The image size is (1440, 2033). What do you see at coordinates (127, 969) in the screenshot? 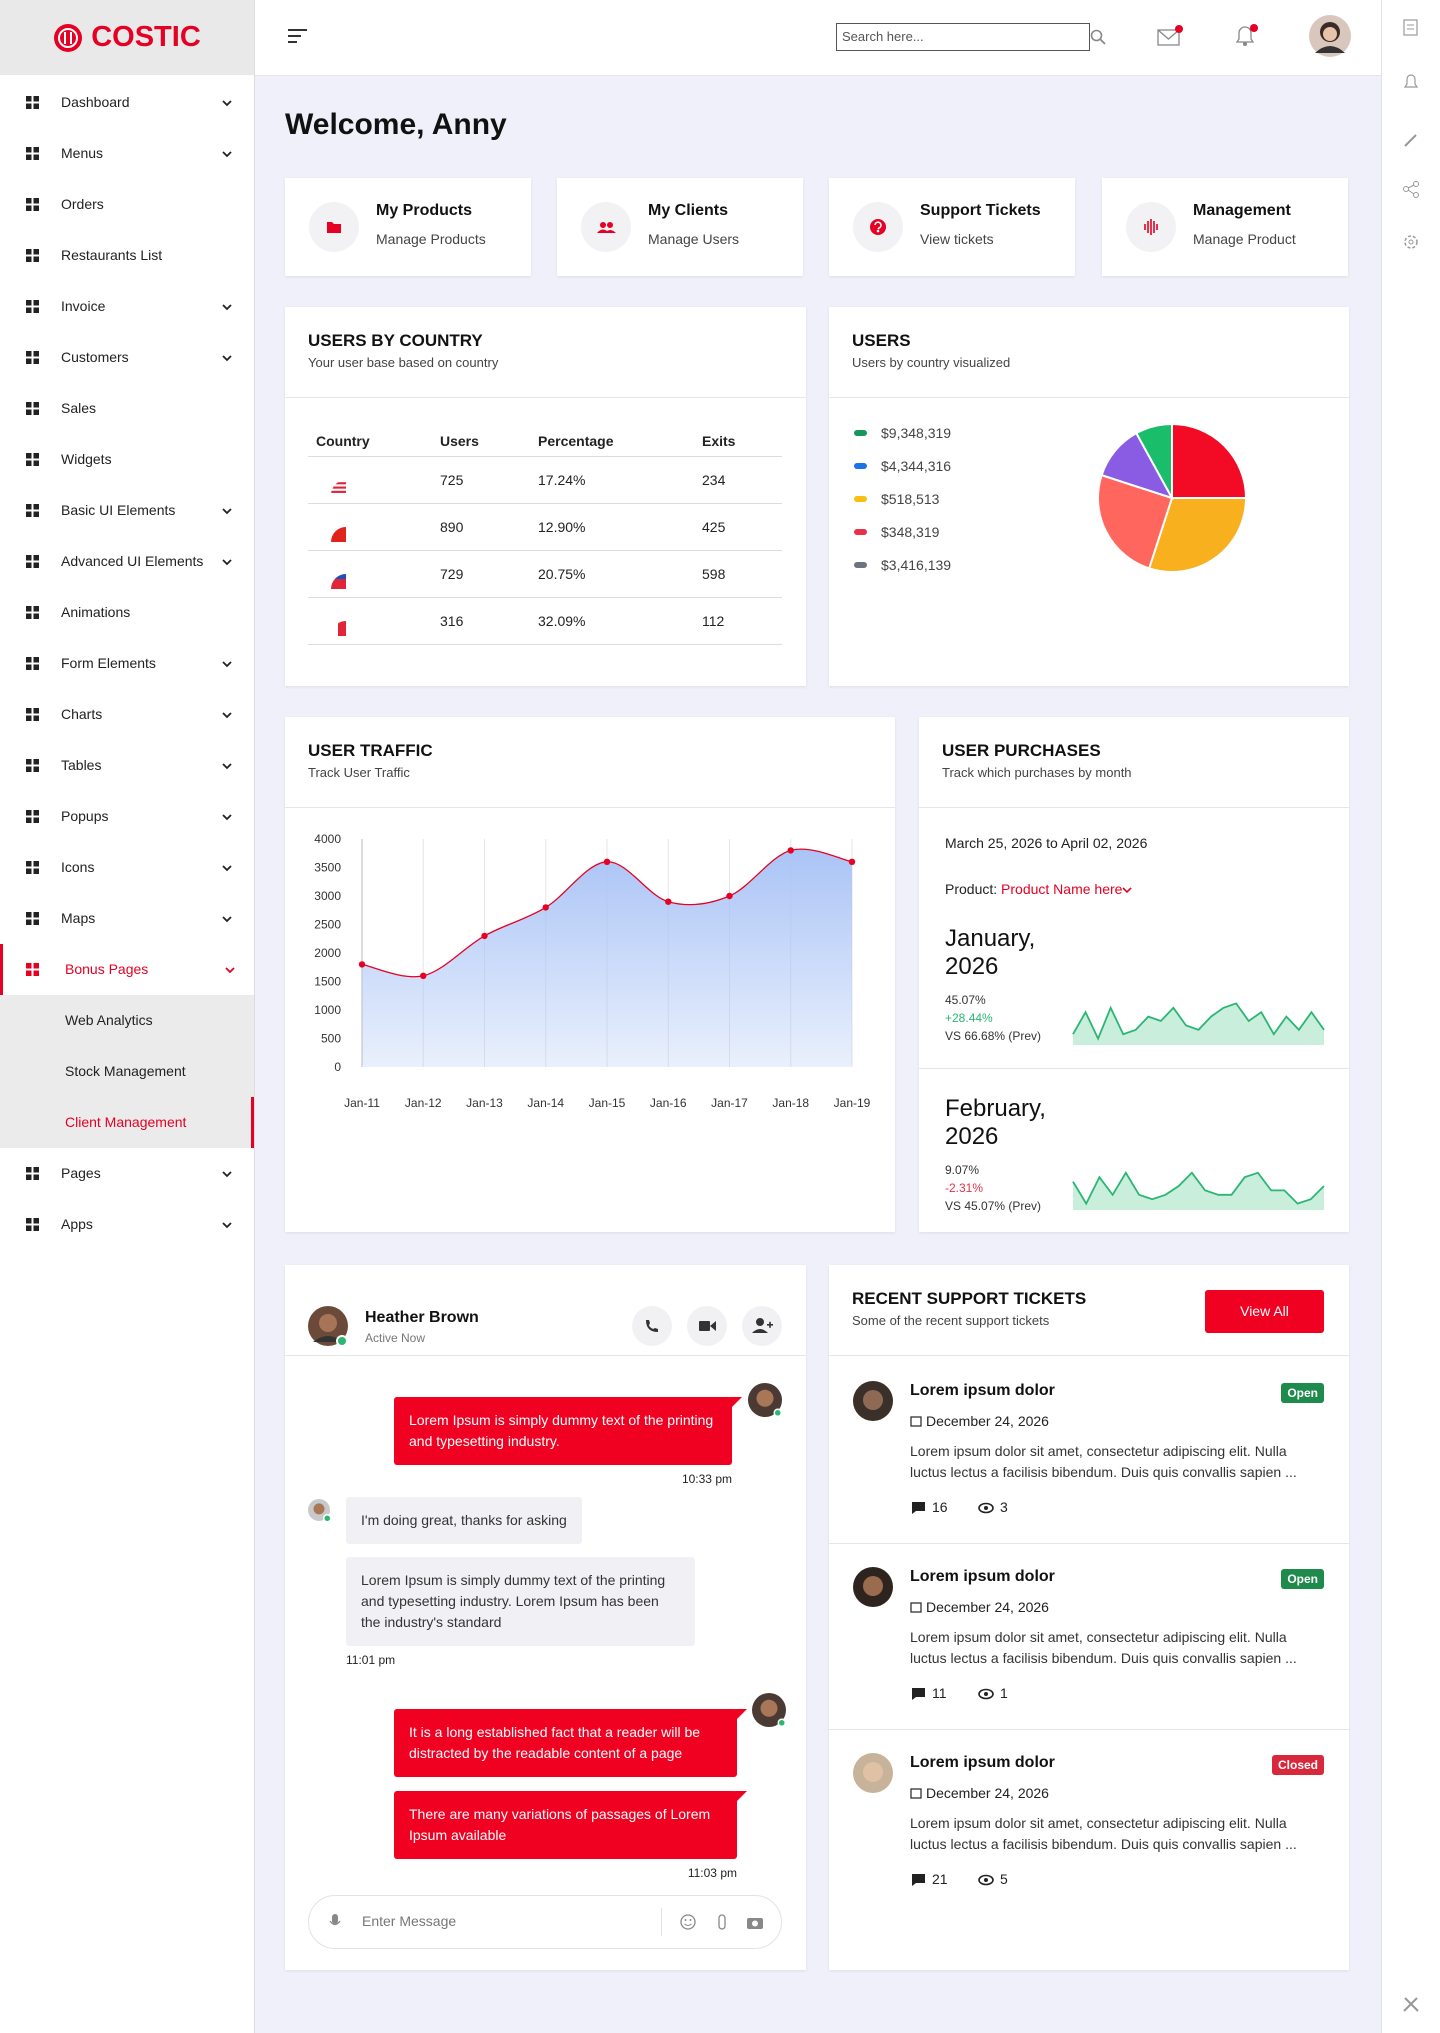
I see `menu-item: Bonus Pages` at bounding box center [127, 969].